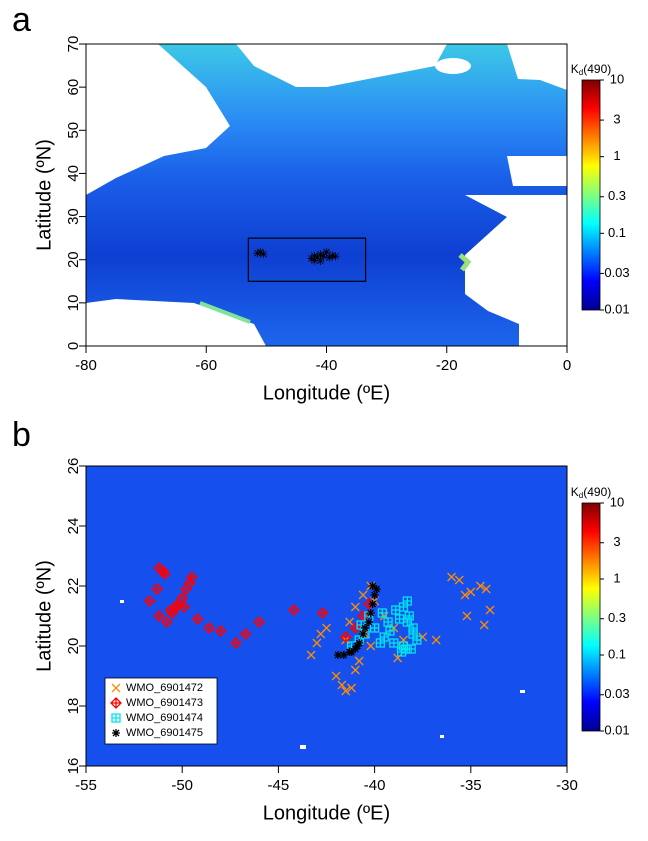  What do you see at coordinates (447, 365) in the screenshot?
I see `x-tick-label: -20` at bounding box center [447, 365].